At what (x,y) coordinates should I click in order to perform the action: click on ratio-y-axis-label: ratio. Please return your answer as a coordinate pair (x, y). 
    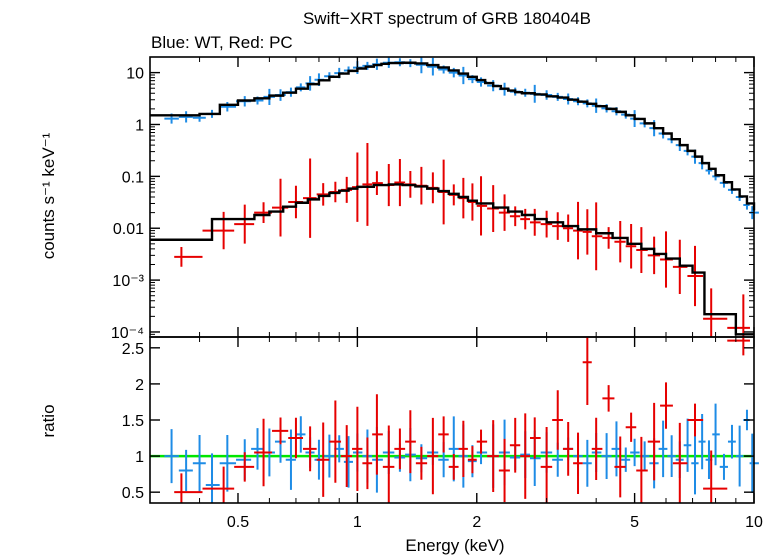
    Looking at the image, I should click on (48, 420).